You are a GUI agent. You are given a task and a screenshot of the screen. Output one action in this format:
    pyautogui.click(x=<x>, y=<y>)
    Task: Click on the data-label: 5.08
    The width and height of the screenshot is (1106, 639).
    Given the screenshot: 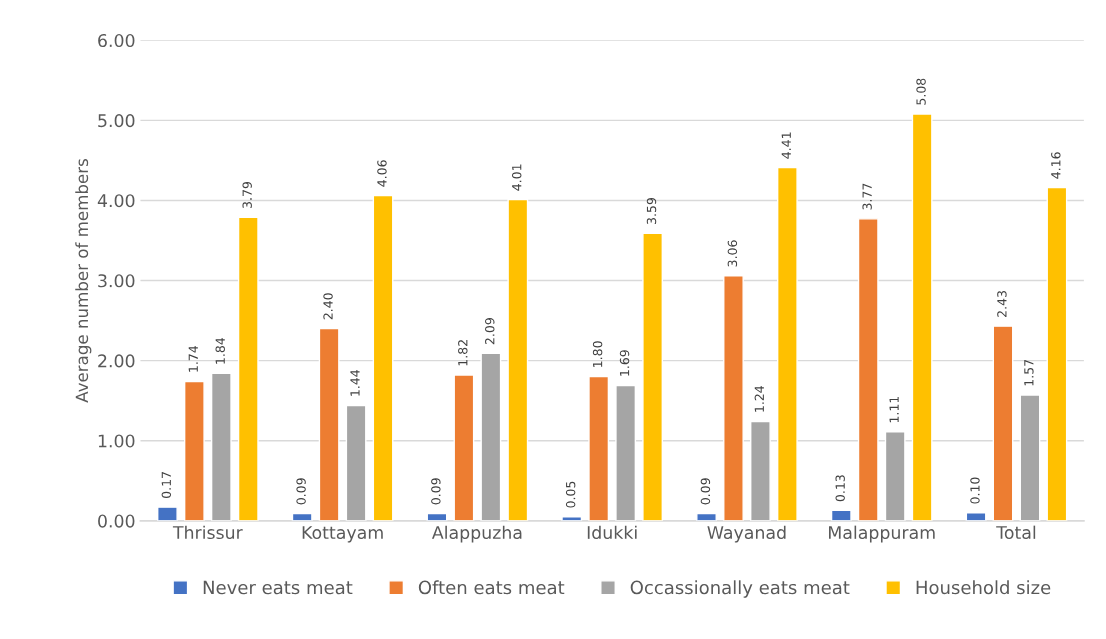 What is the action you would take?
    pyautogui.click(x=921, y=91)
    